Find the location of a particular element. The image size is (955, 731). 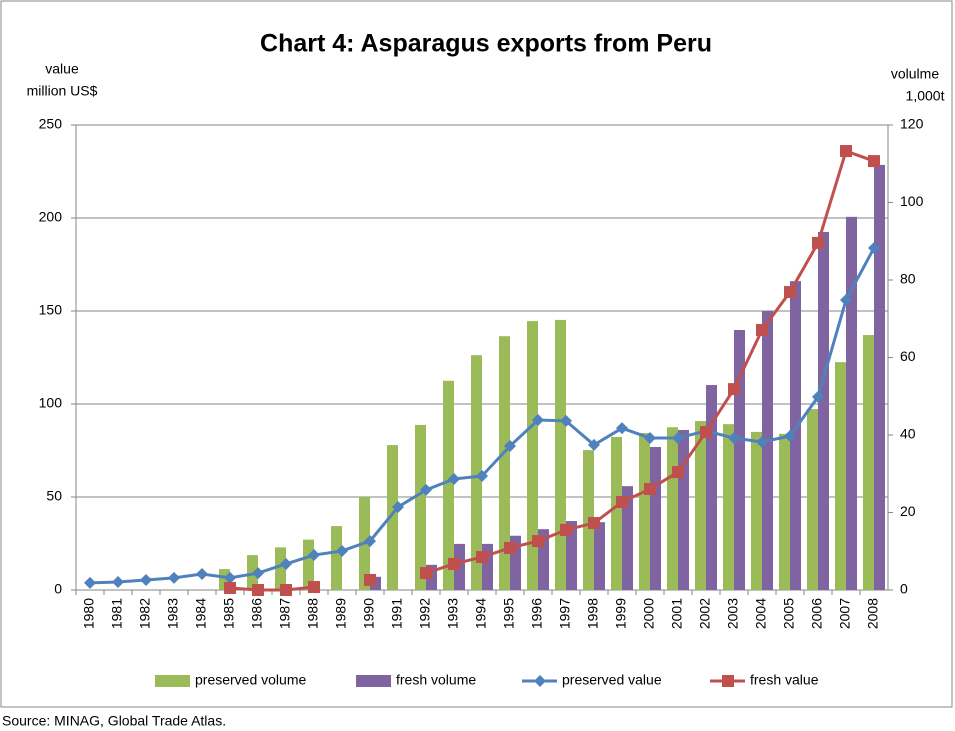

y-tick-label: 150 is located at coordinates (51, 310).